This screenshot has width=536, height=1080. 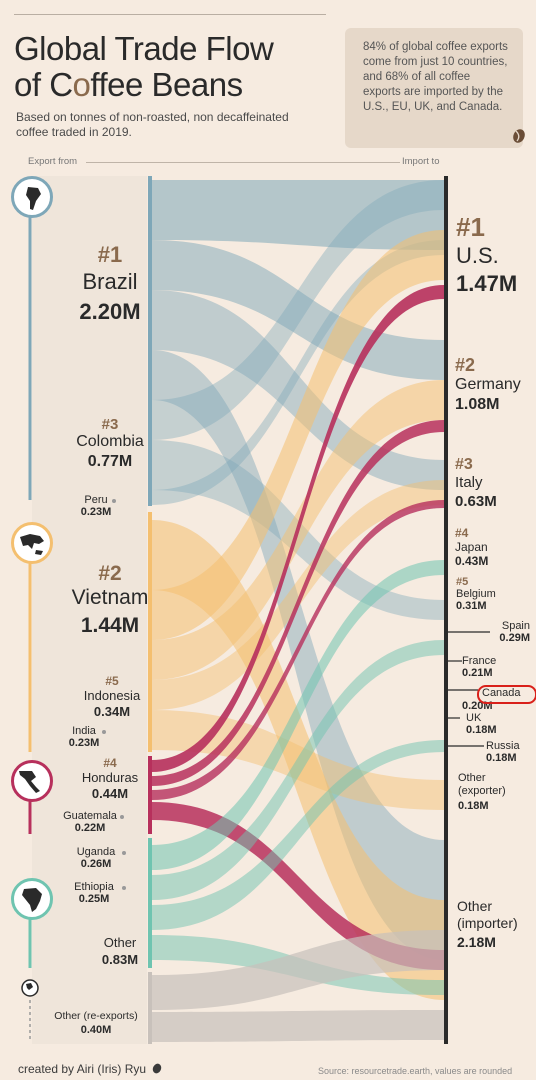 What do you see at coordinates (469, 482) in the screenshot?
I see `importer-italy-name: Italy` at bounding box center [469, 482].